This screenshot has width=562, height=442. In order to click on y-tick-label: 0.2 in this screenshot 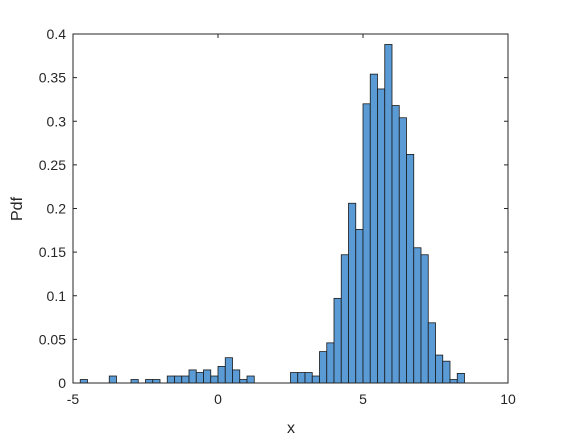, I will do `click(57, 209)`.